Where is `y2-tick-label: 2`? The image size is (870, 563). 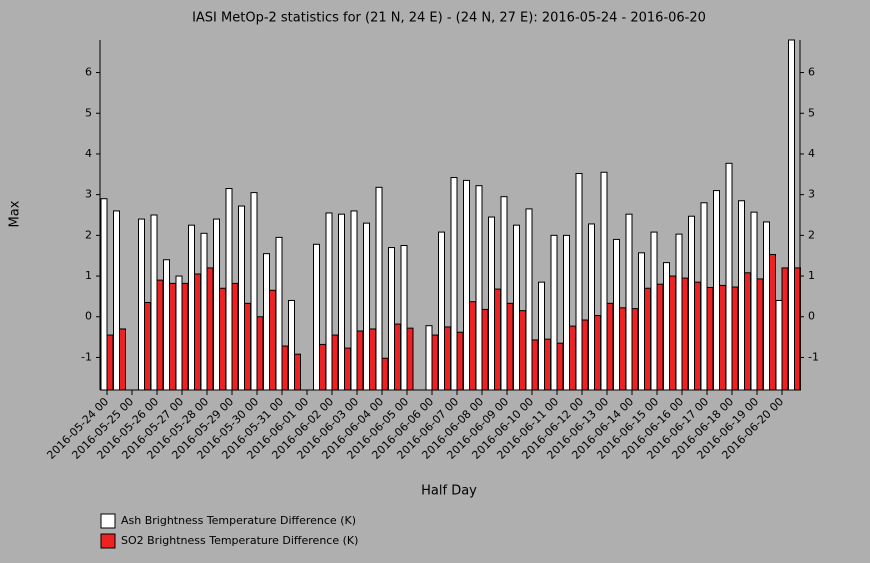 y2-tick-label: 2 is located at coordinates (811, 234).